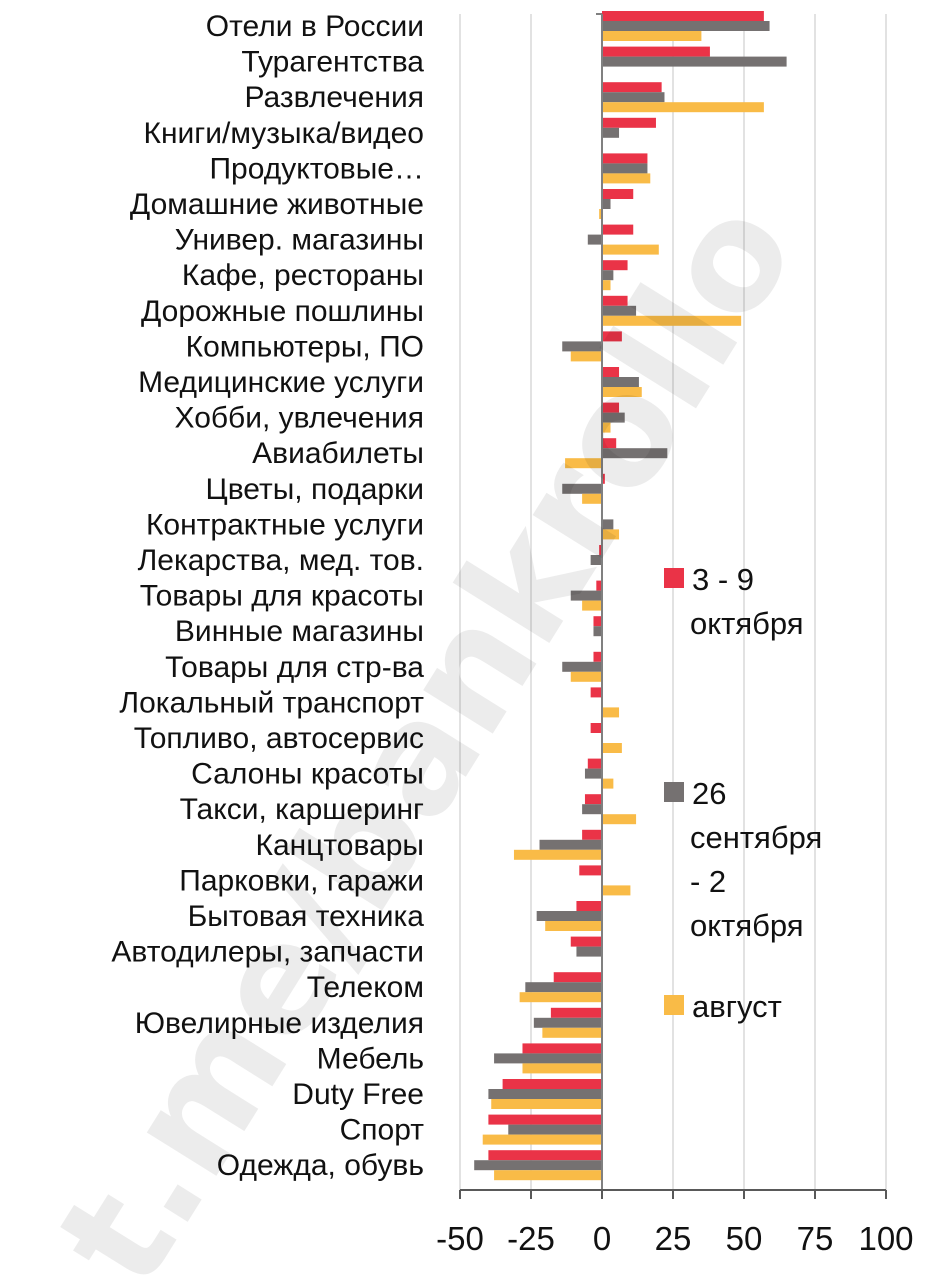  Describe the element at coordinates (285, 524) in the screenshot. I see `category-label: Контрактные услуги` at that location.